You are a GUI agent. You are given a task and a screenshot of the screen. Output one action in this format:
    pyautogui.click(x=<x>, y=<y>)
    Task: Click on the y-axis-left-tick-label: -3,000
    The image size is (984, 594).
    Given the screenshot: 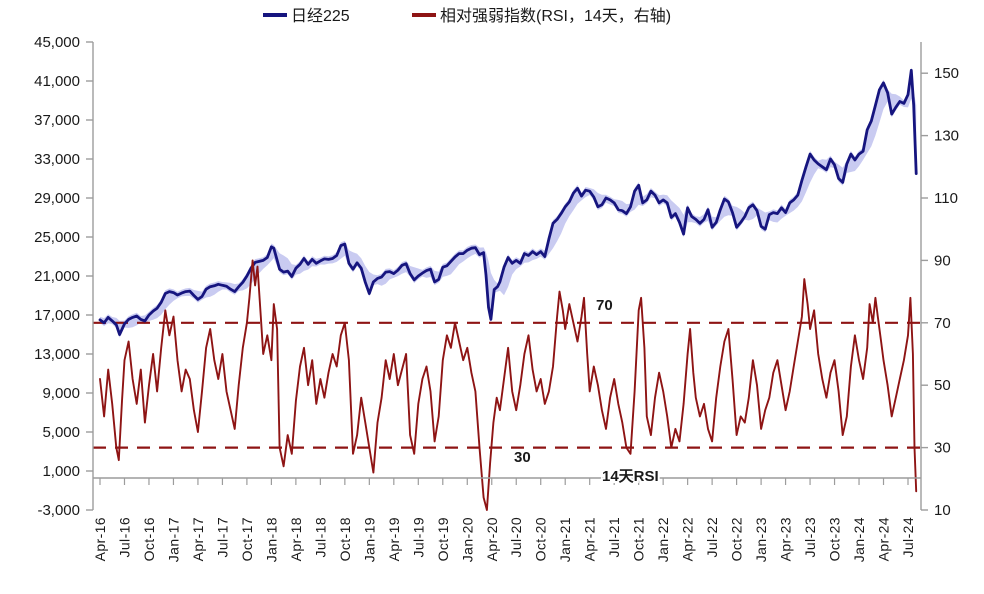 What is the action you would take?
    pyautogui.click(x=58, y=510)
    